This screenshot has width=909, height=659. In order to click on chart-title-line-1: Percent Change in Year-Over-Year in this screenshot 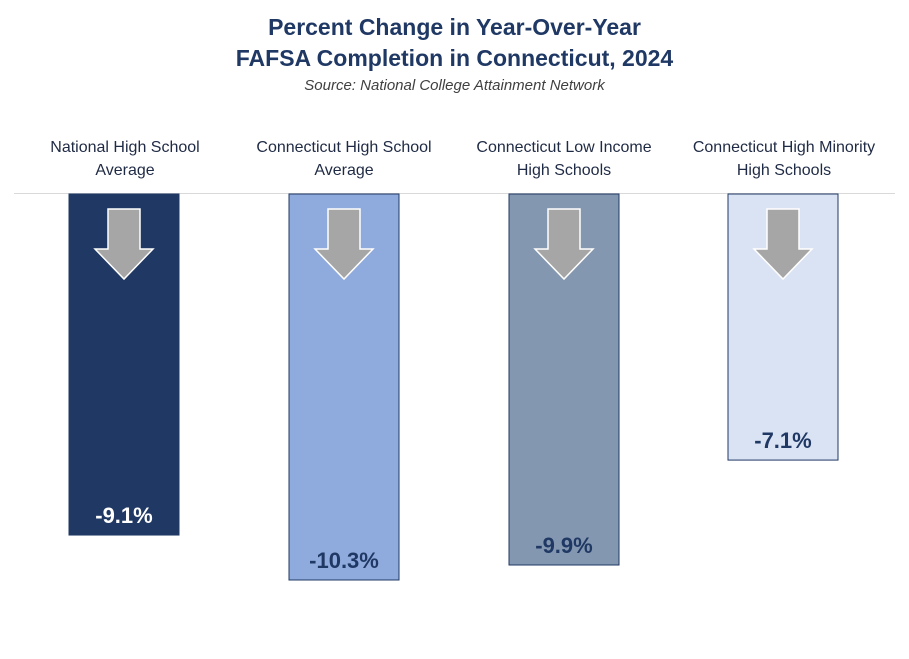, I will do `click(454, 27)`.